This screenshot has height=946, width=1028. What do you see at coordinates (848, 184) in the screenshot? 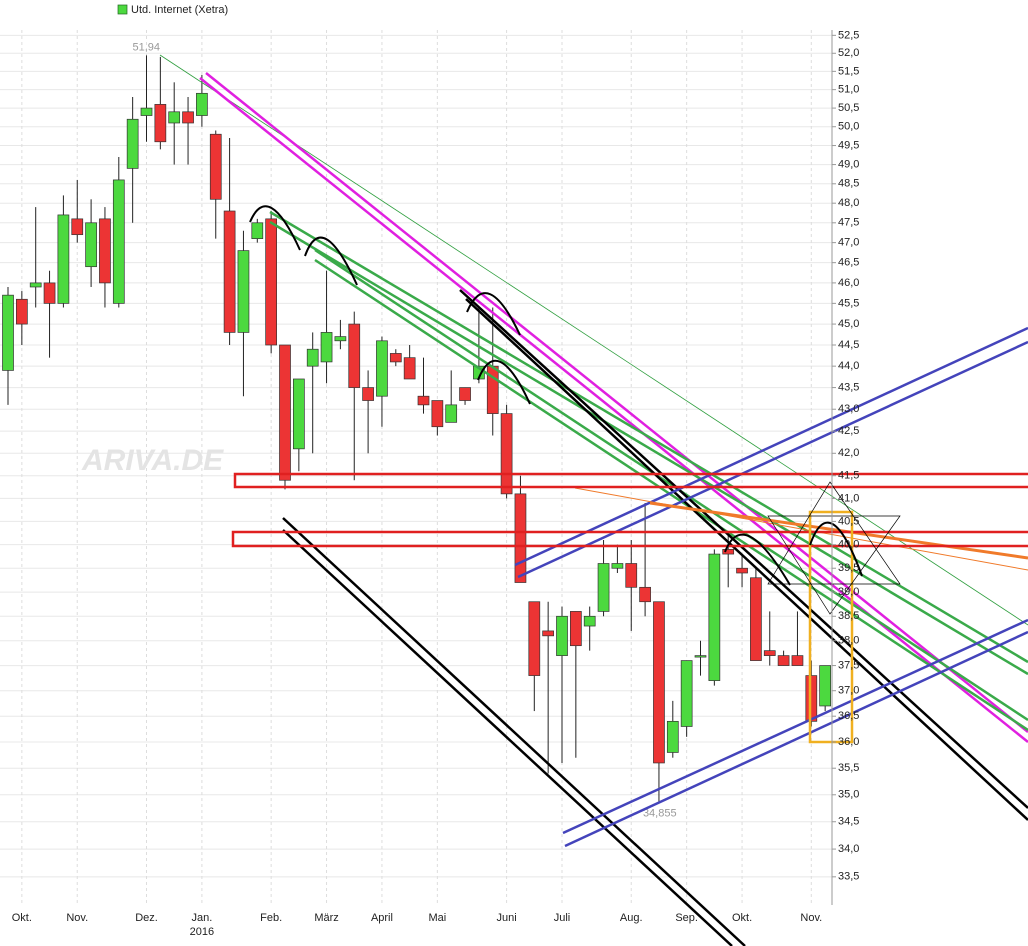
I see `y-tick-label: 48,5` at bounding box center [848, 184].